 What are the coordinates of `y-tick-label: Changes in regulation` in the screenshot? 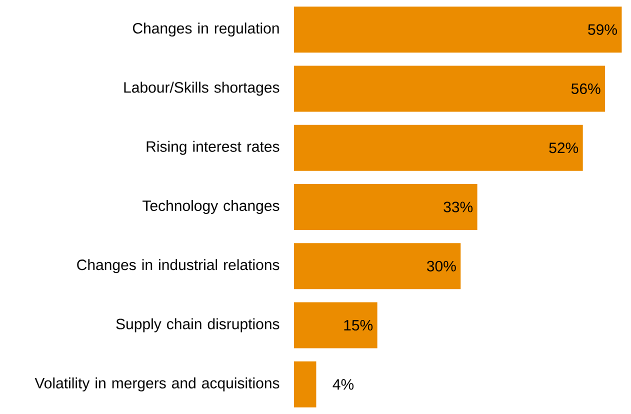 It's located at (205, 29).